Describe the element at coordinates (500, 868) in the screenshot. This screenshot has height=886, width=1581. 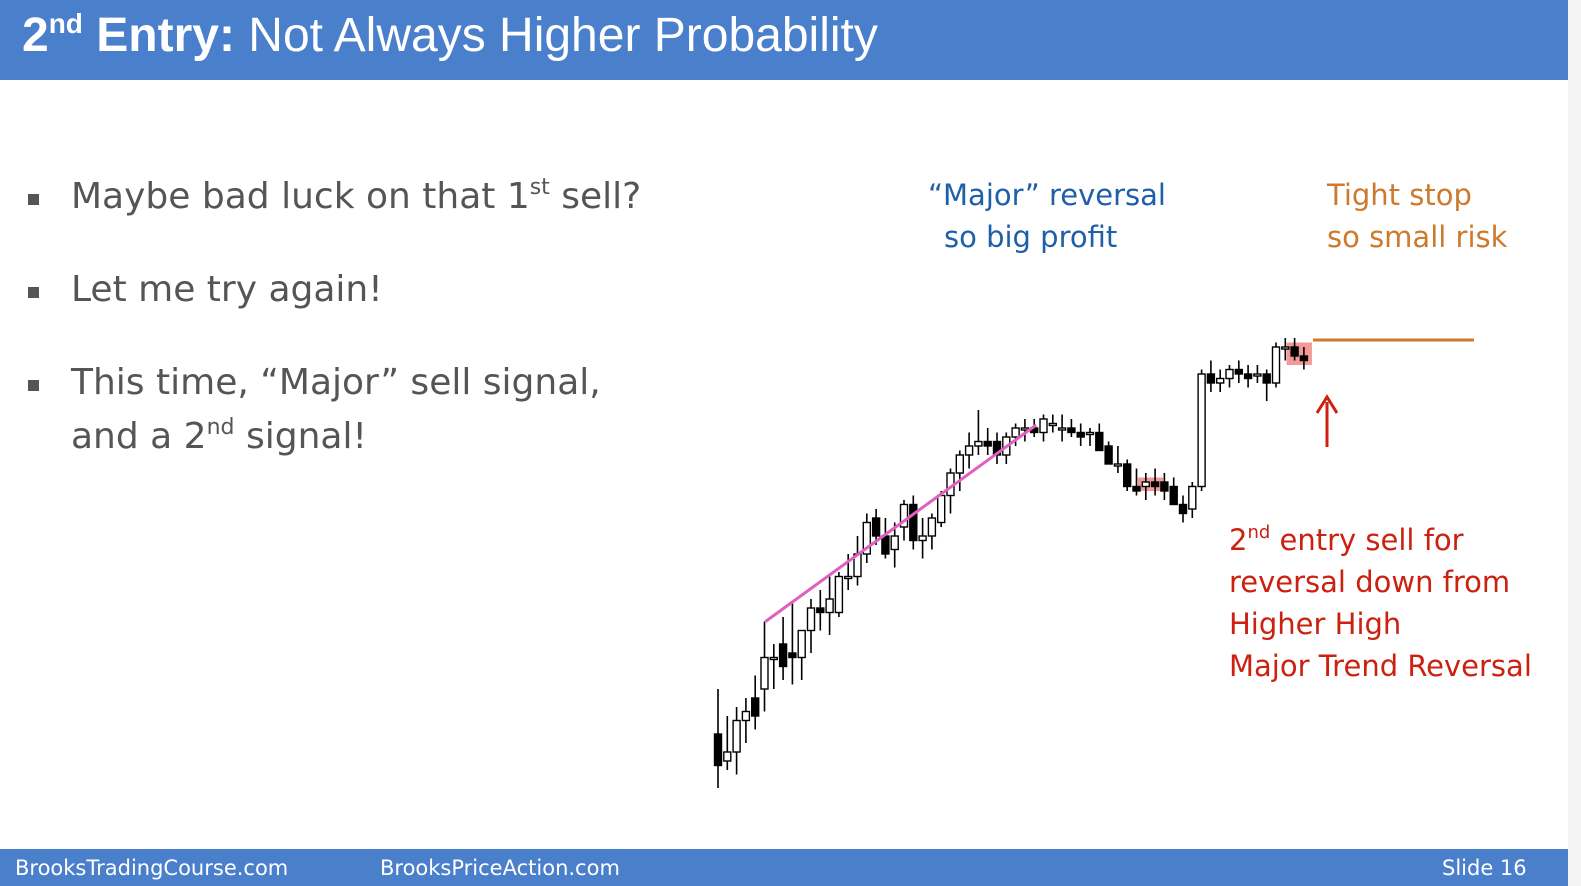
I see `footer-website-center: BrooksPriceAction.com` at that location.